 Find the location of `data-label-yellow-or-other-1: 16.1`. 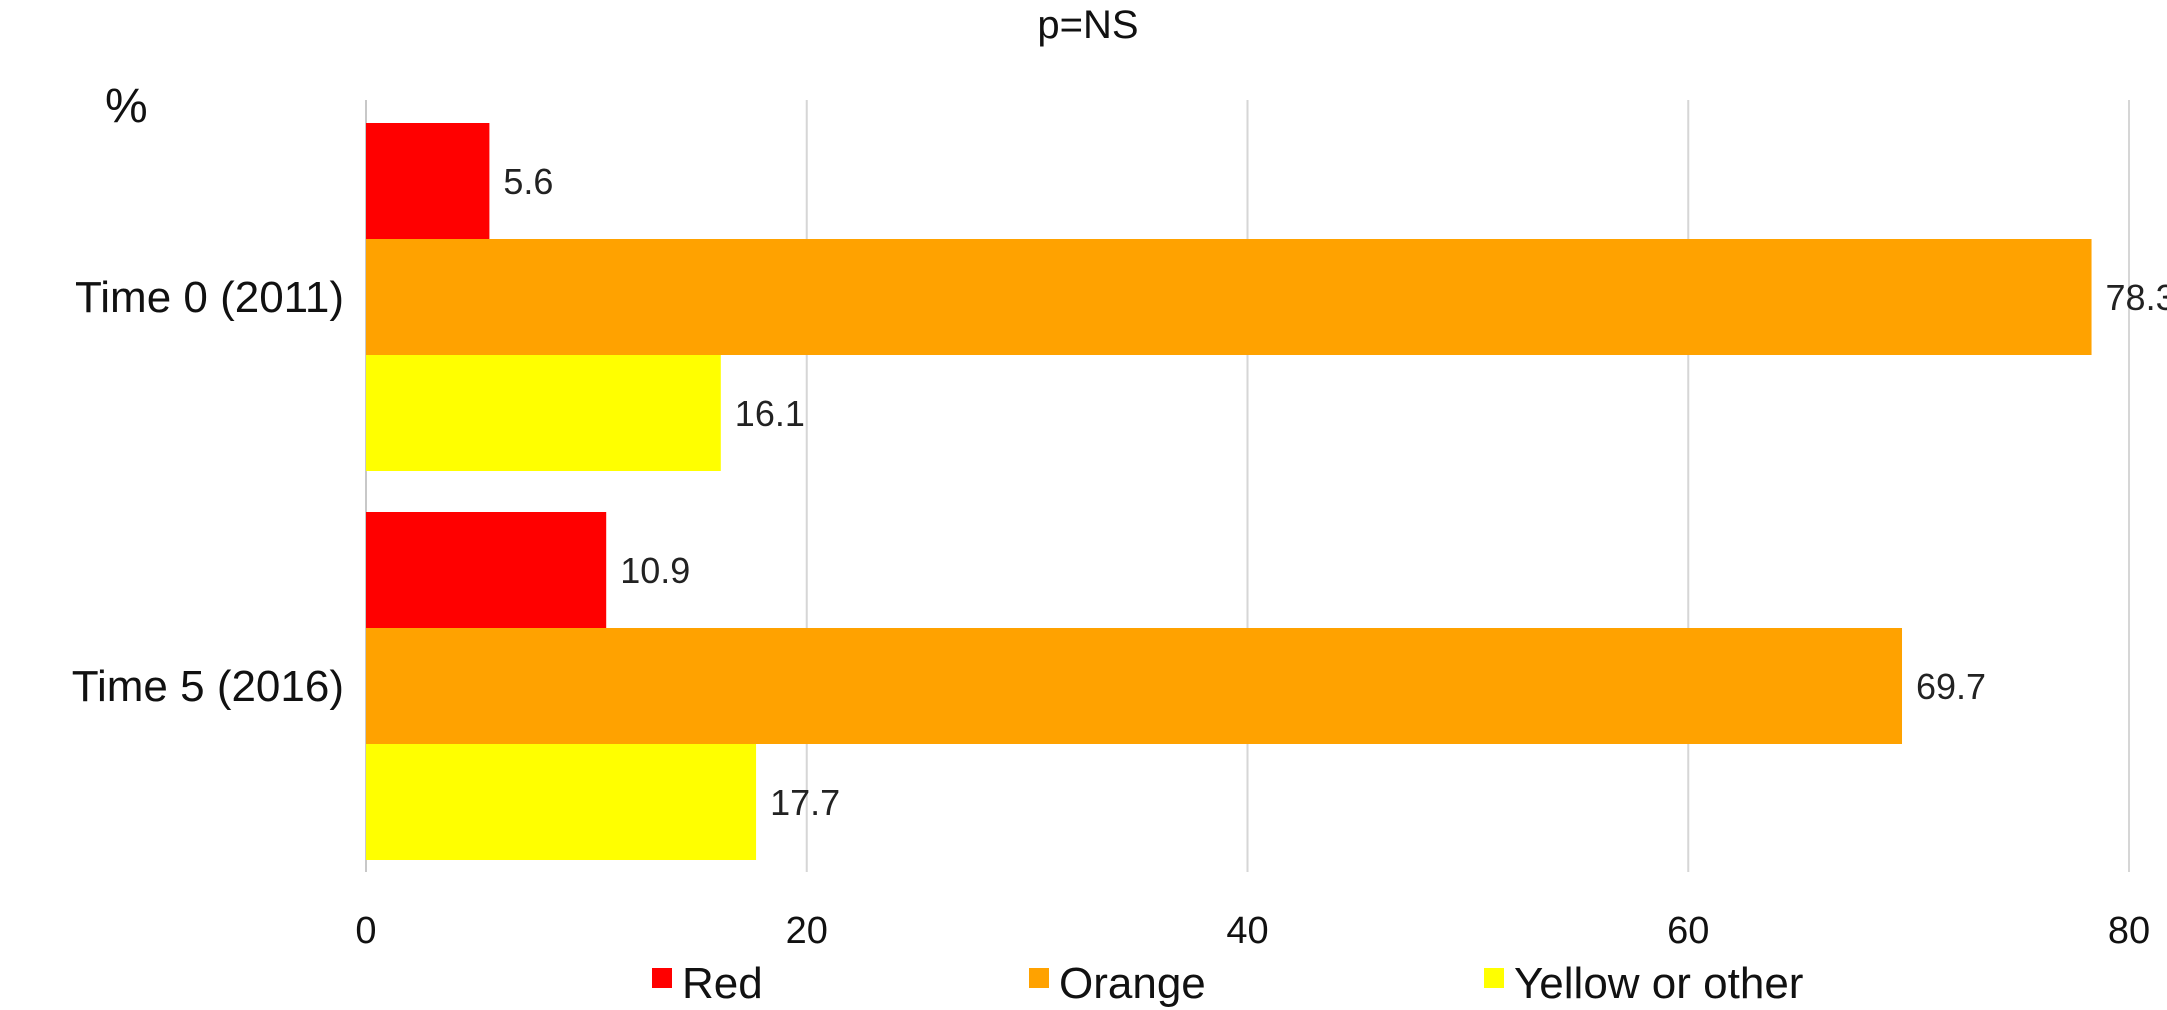

data-label-yellow-or-other-1: 16.1 is located at coordinates (770, 413).